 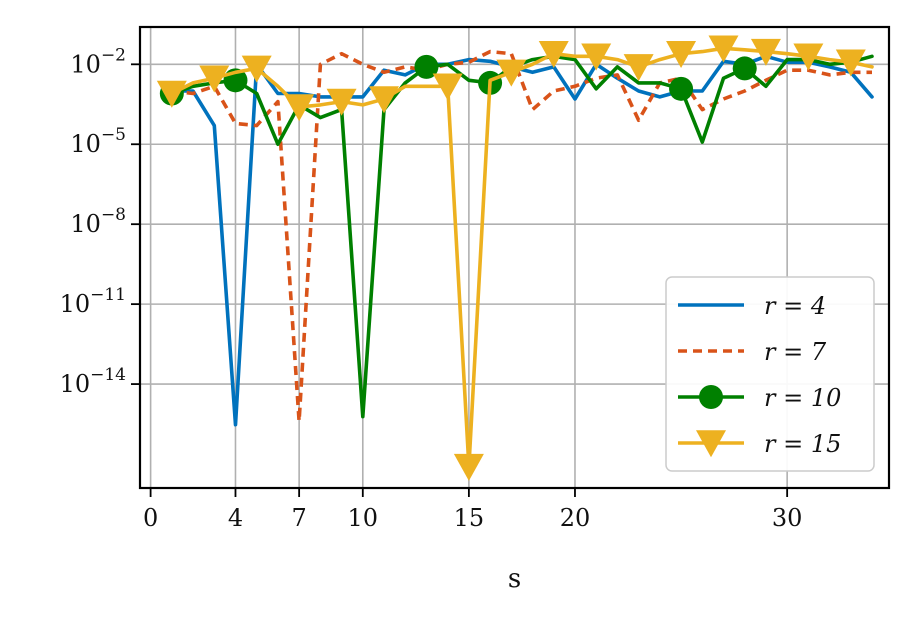 I want to click on y-tick-label: 10⁻⁸, so click(x=98, y=221).